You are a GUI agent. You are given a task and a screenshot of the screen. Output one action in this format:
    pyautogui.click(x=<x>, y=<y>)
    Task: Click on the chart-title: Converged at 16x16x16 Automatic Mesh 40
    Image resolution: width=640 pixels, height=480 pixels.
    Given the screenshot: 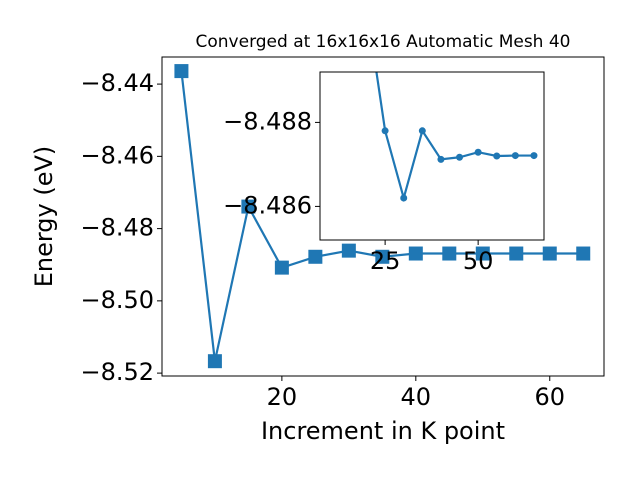 What is the action you would take?
    pyautogui.click(x=383, y=42)
    